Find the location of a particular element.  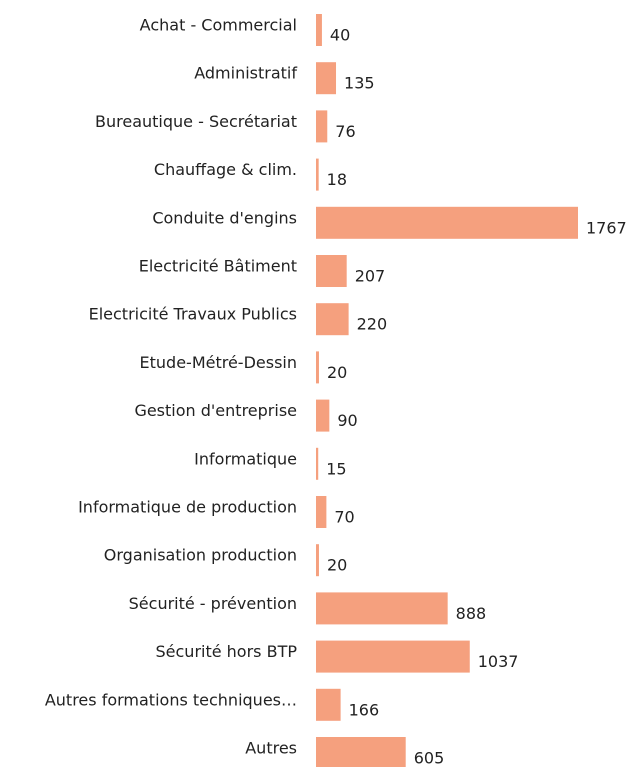

value-label: 40 is located at coordinates (340, 35).